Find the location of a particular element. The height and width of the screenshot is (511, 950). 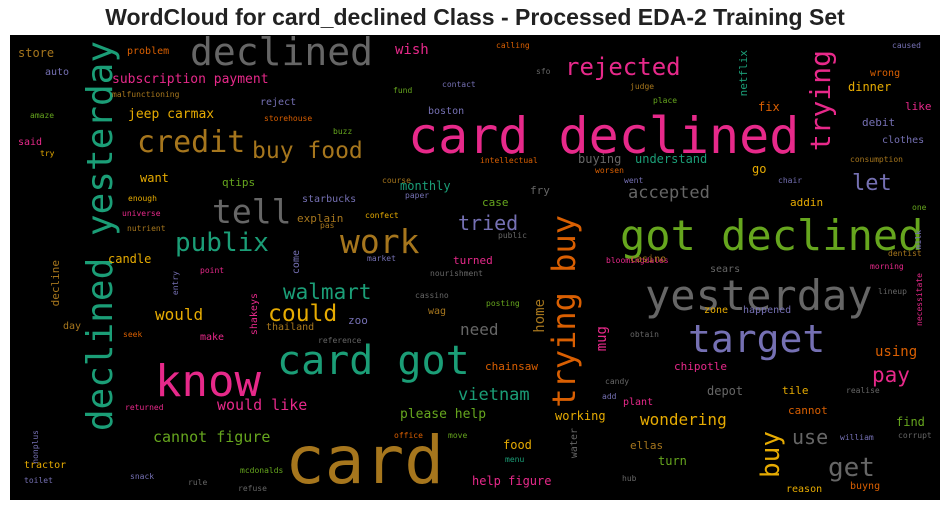

word-use: use is located at coordinates (810, 437).